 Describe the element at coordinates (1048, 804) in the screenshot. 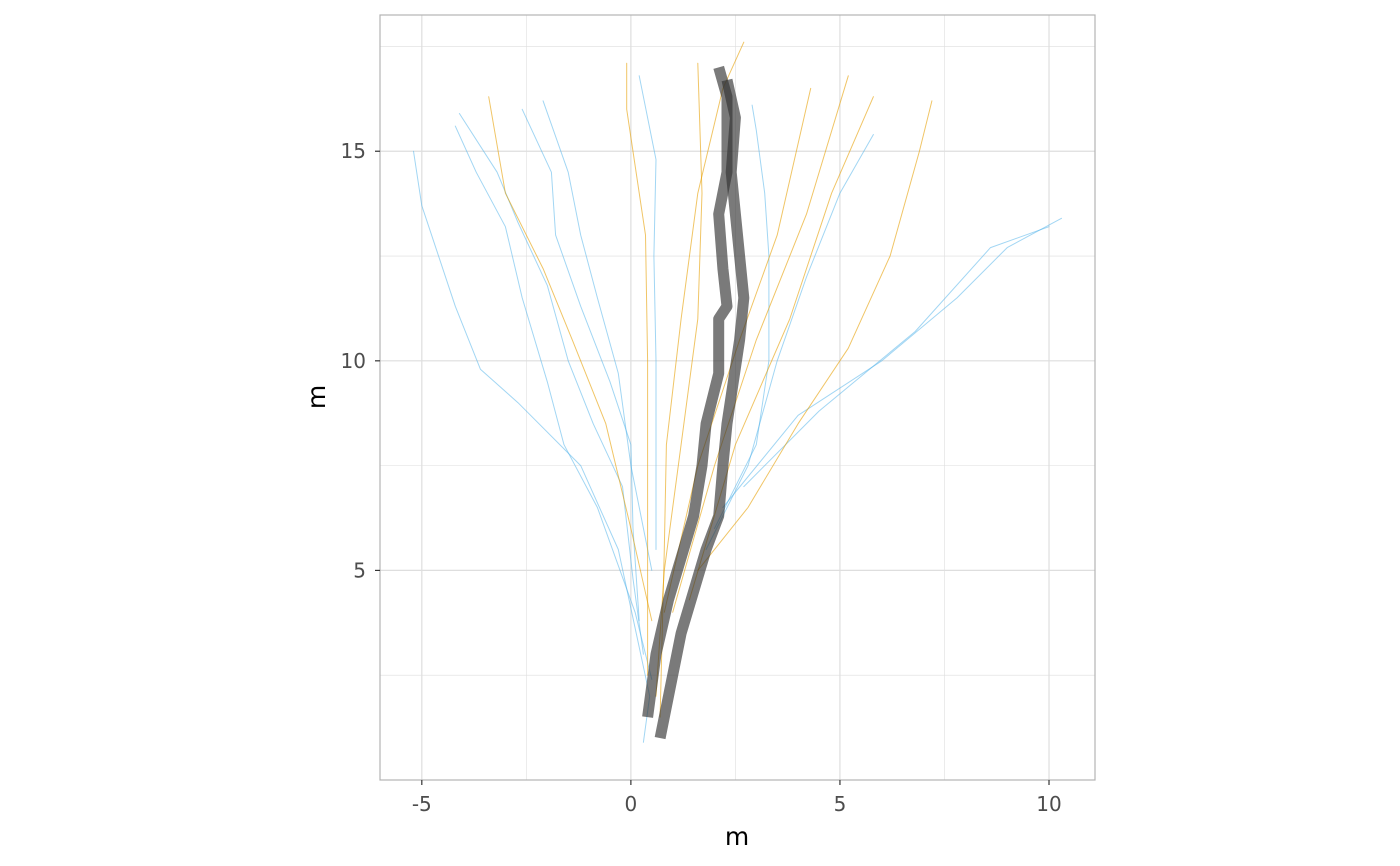

I see `x-tick-label: 10` at that location.